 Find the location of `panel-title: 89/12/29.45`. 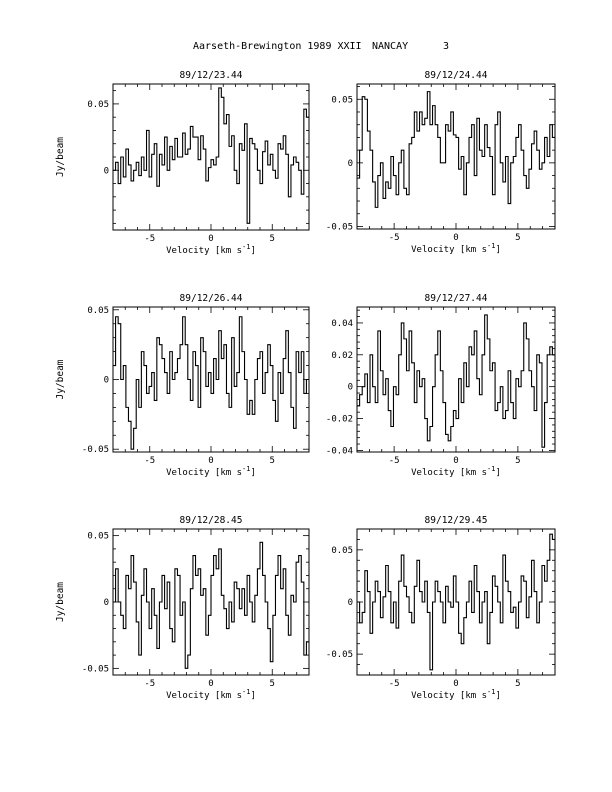

panel-title: 89/12/29.45 is located at coordinates (456, 520).